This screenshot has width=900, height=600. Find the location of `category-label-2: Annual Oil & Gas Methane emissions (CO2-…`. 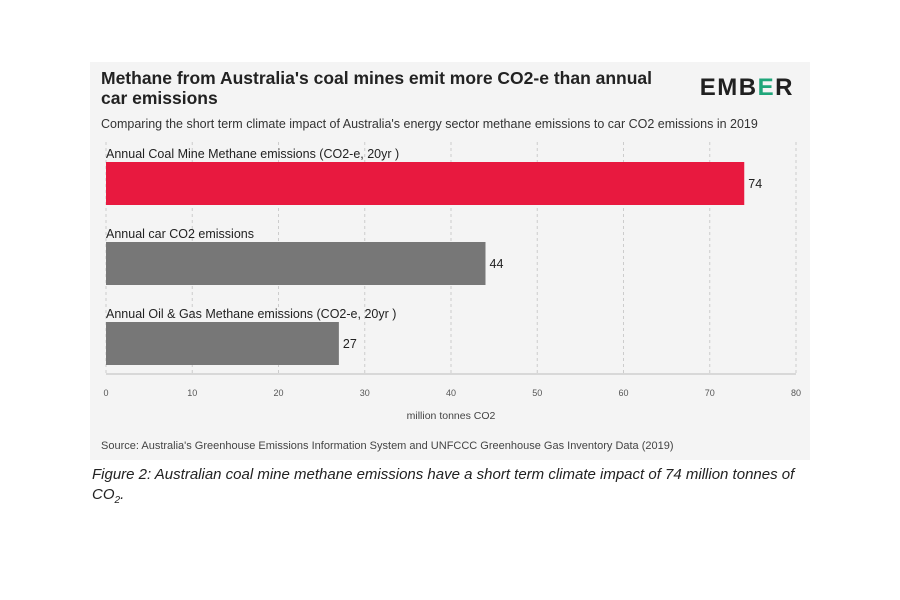

category-label-2: Annual Oil & Gas Methane emissions (CO2-… is located at coordinates (251, 314).